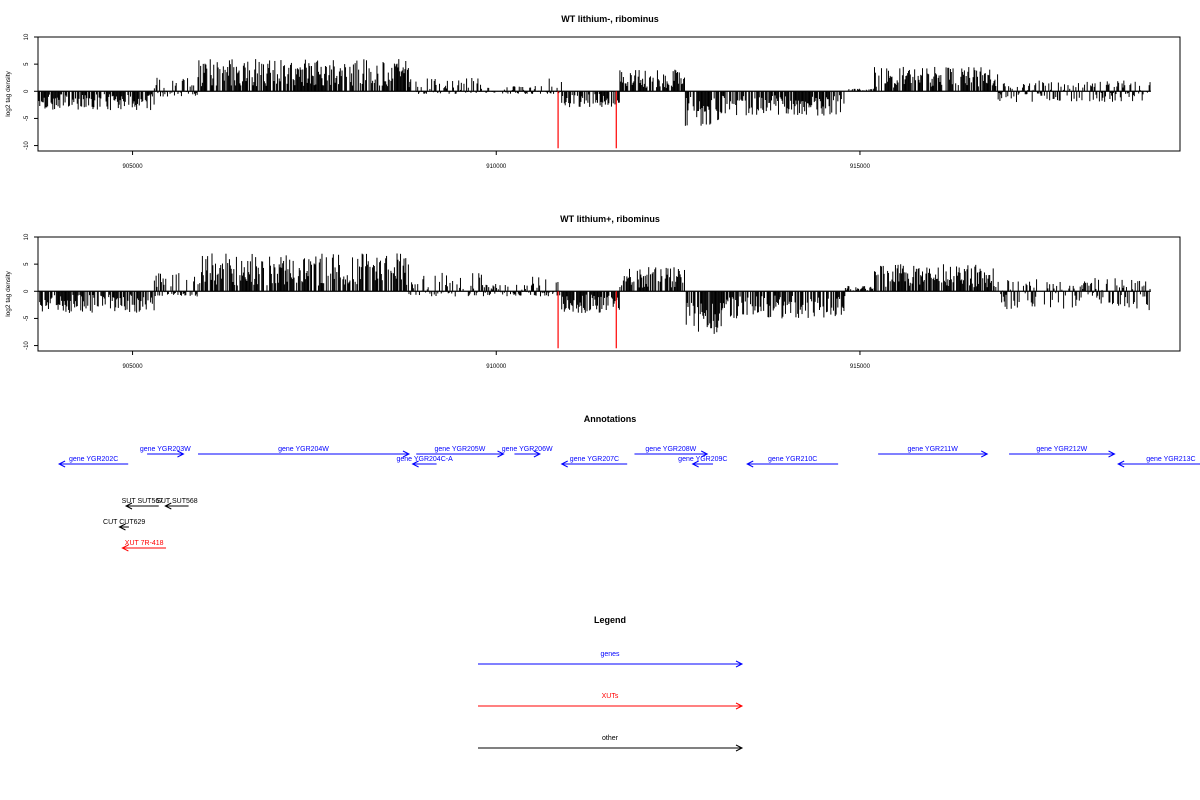 This screenshot has height=800, width=1200. Describe the element at coordinates (610, 219) in the screenshot. I see `track-title: WT lithium+, ribominus` at that location.